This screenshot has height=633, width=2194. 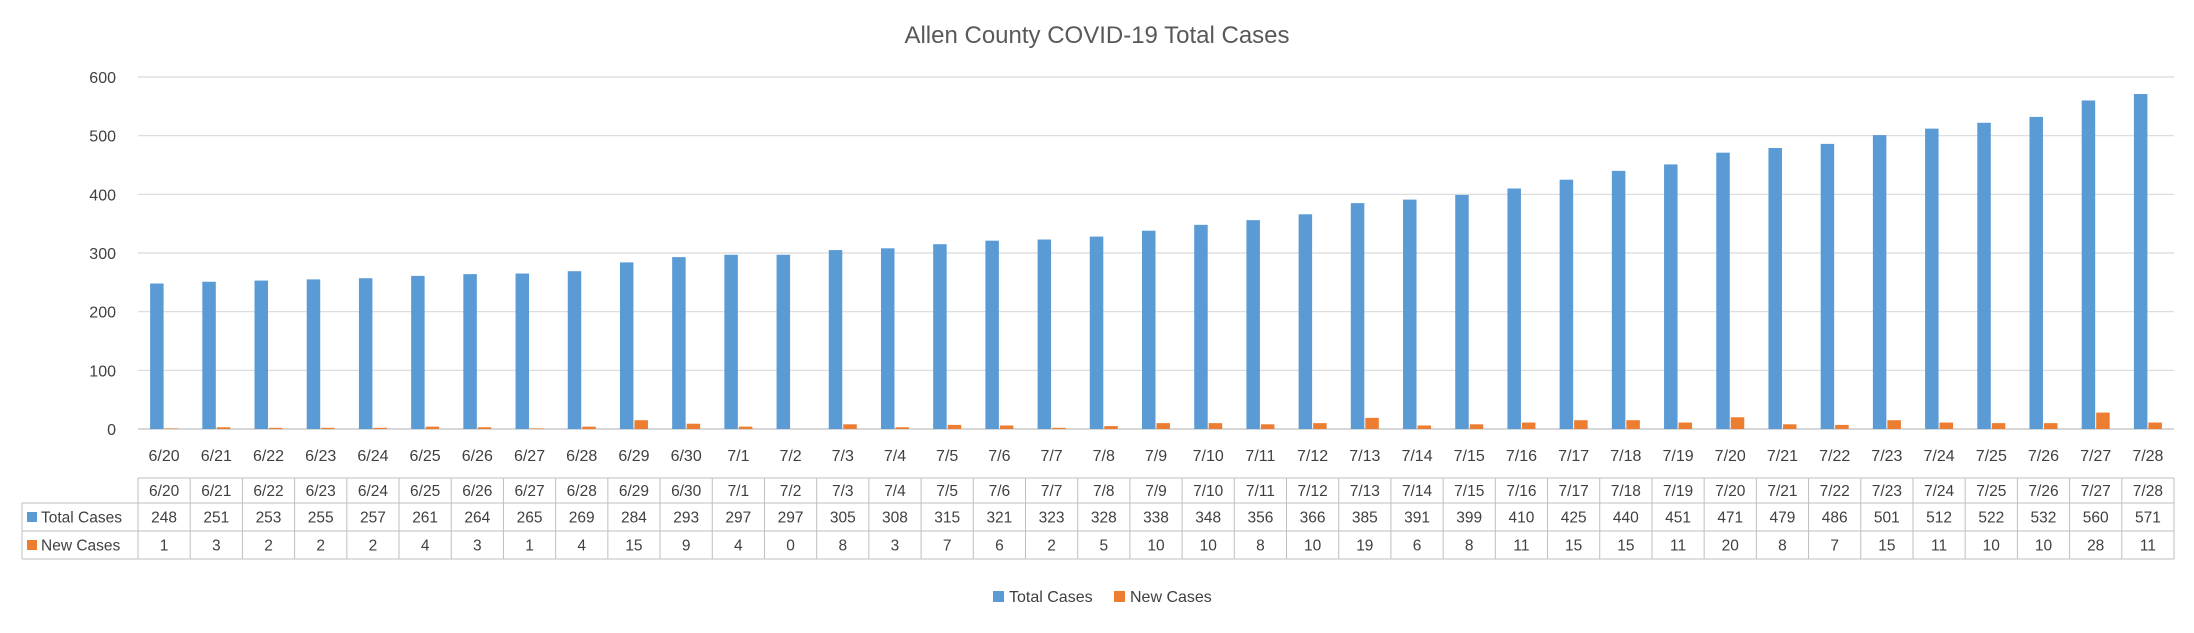 I want to click on x-tick-label: 7/20, so click(x=1730, y=456).